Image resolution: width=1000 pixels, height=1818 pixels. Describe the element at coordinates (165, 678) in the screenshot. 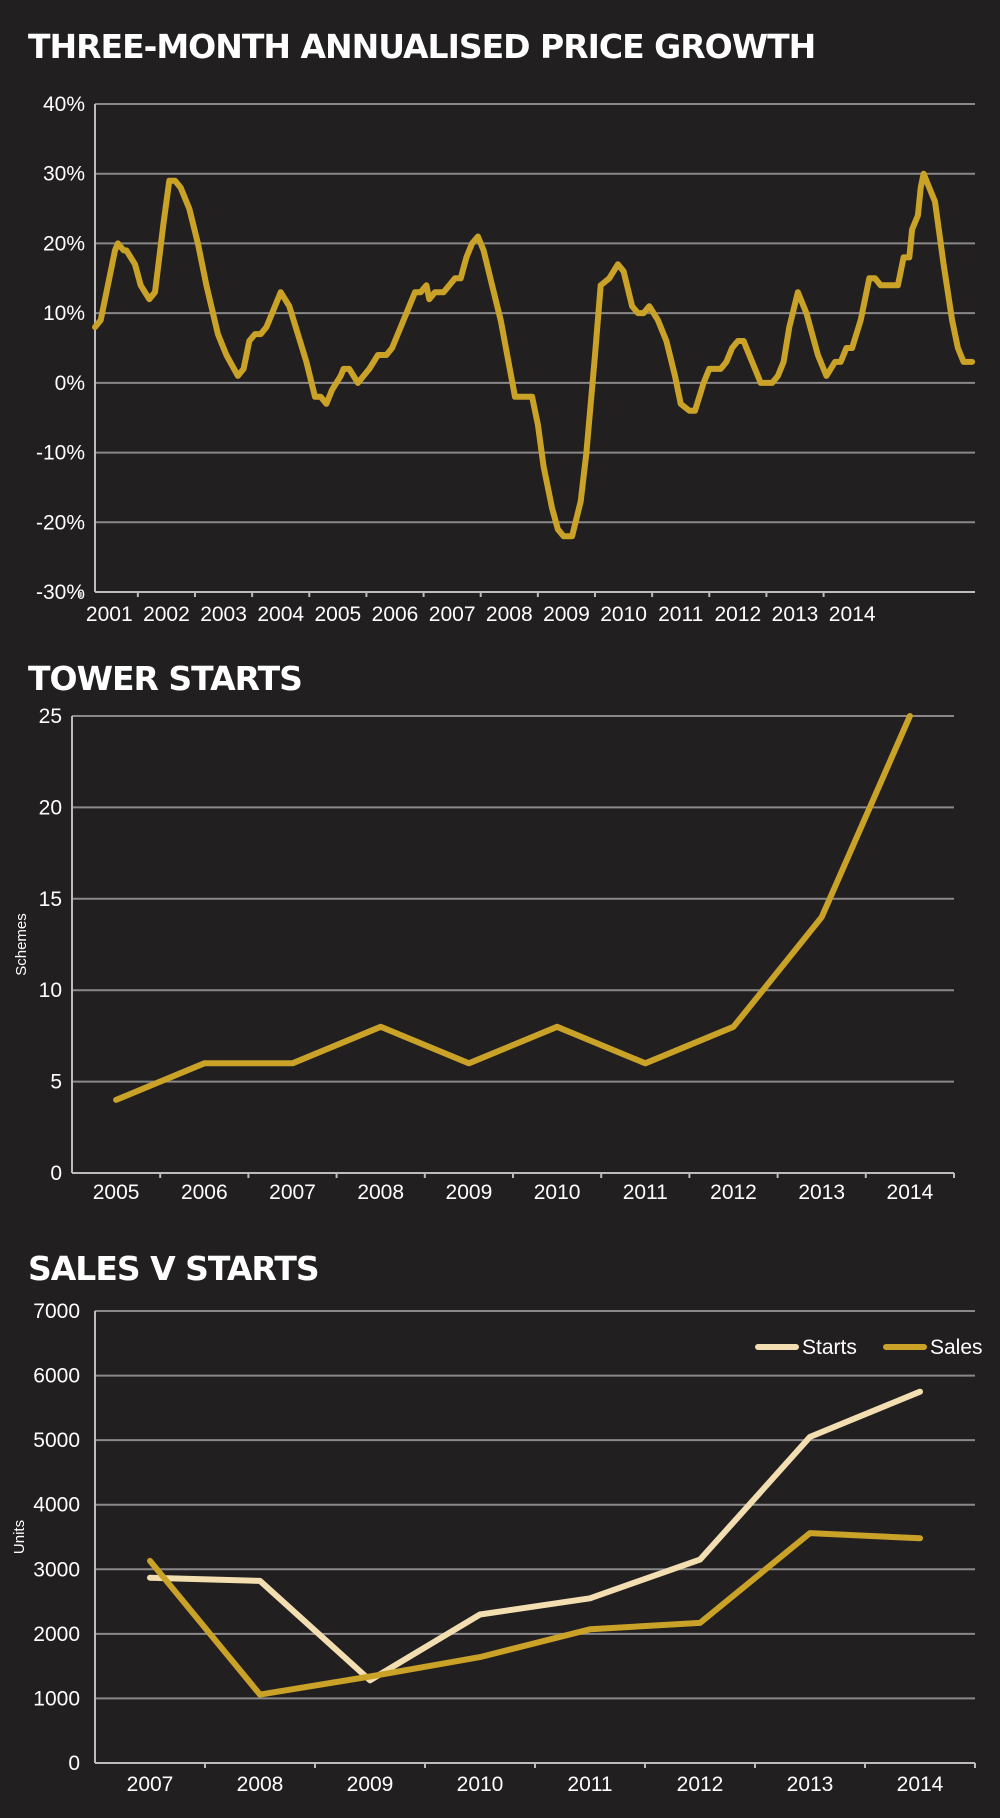

I see `chart-title: TOWER STARTS` at that location.